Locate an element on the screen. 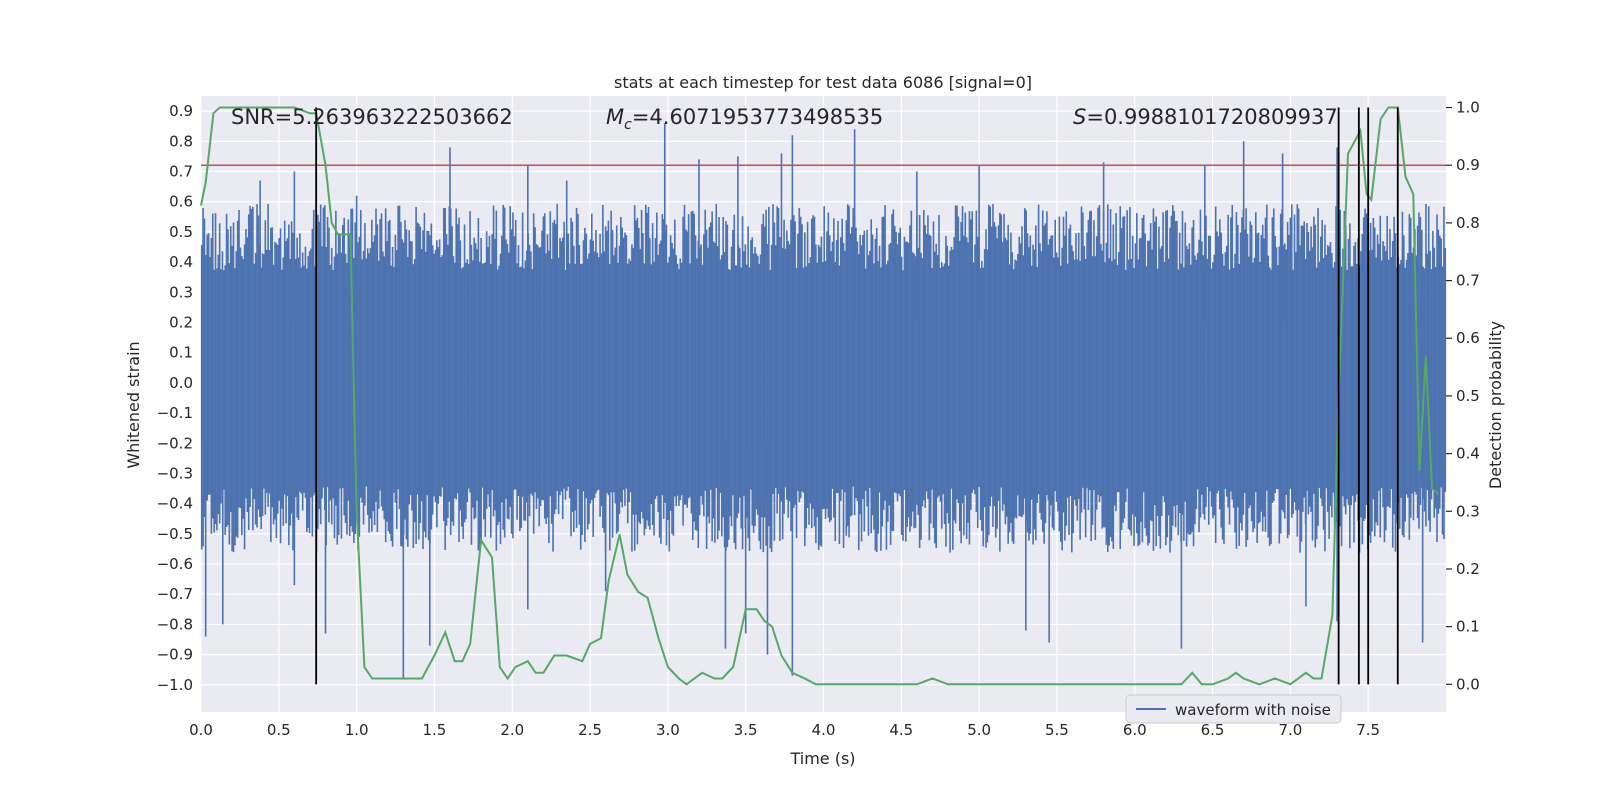 Image resolution: width=1600 pixels, height=800 pixels. y-axis-label: Whitened strain is located at coordinates (133, 404).